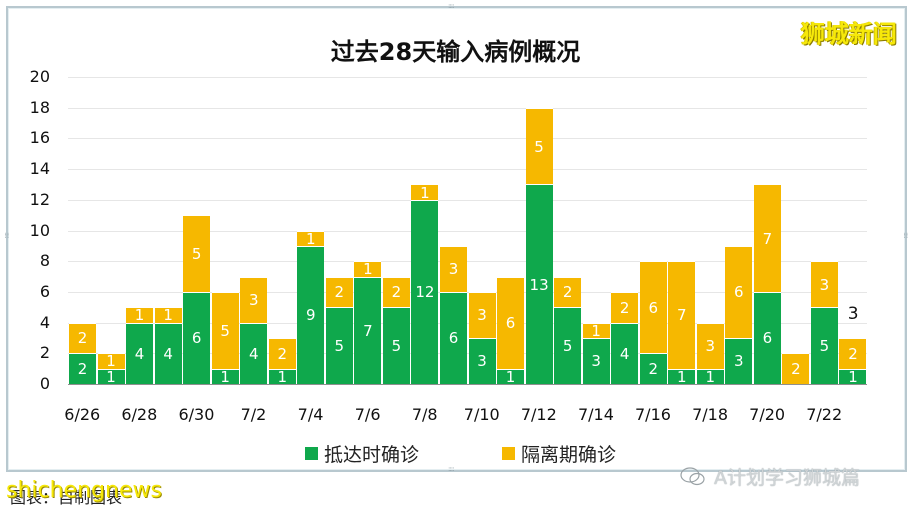 This screenshot has height=515, width=911. Describe the element at coordinates (767, 414) in the screenshot. I see `x-tick-label: 7/20` at that location.